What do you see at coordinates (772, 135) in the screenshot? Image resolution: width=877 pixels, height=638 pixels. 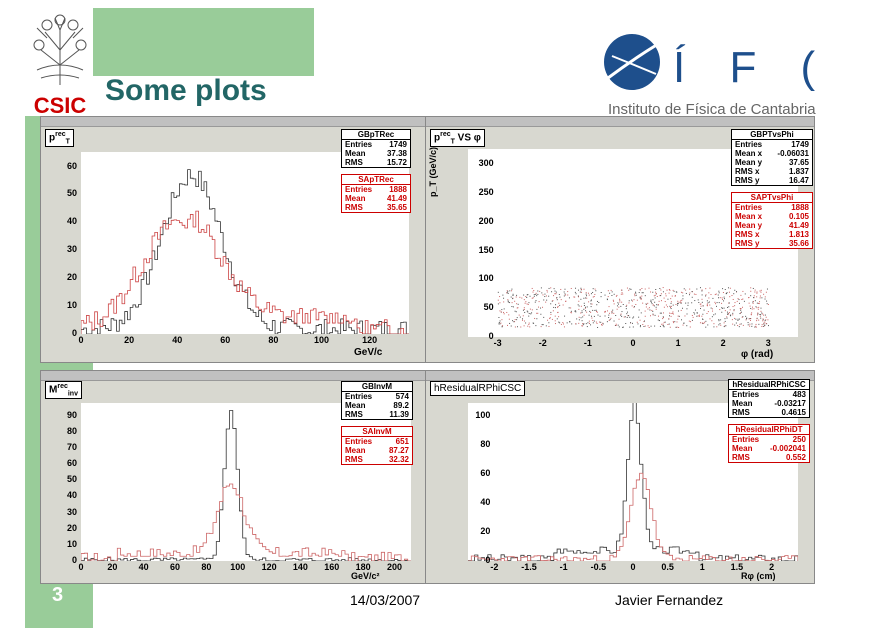 I see `stats-title: GBPTvsPhi` at bounding box center [772, 135].